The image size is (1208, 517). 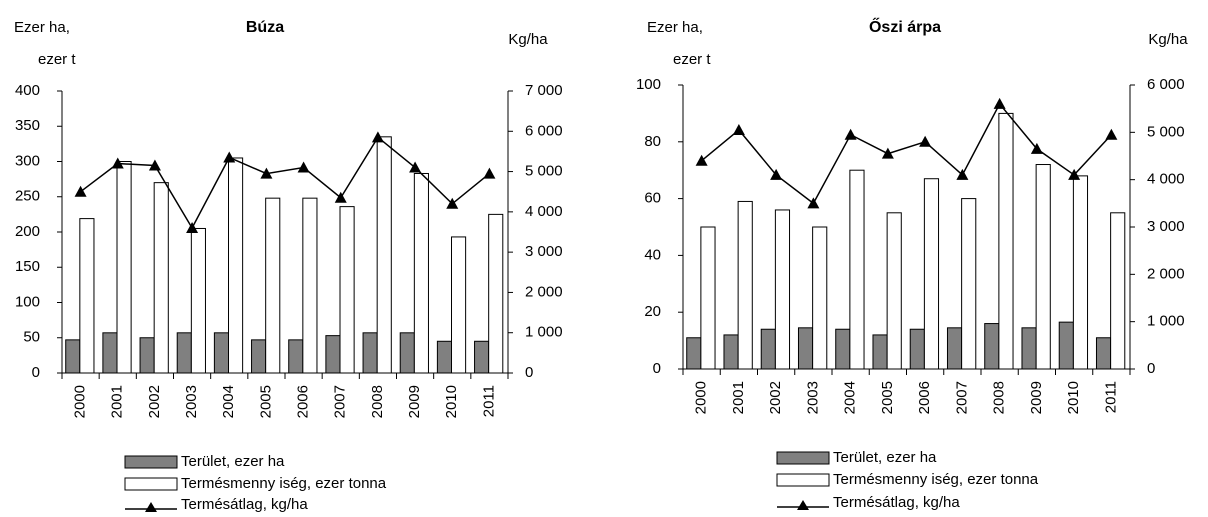 What do you see at coordinates (27, 301) in the screenshot?
I see `y-tick-label: 100` at bounding box center [27, 301].